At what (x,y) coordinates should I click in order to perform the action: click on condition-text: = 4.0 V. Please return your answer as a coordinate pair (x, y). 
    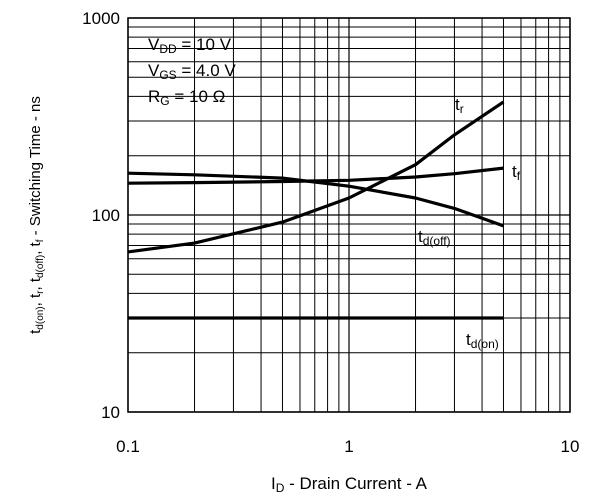
    Looking at the image, I should click on (207, 70).